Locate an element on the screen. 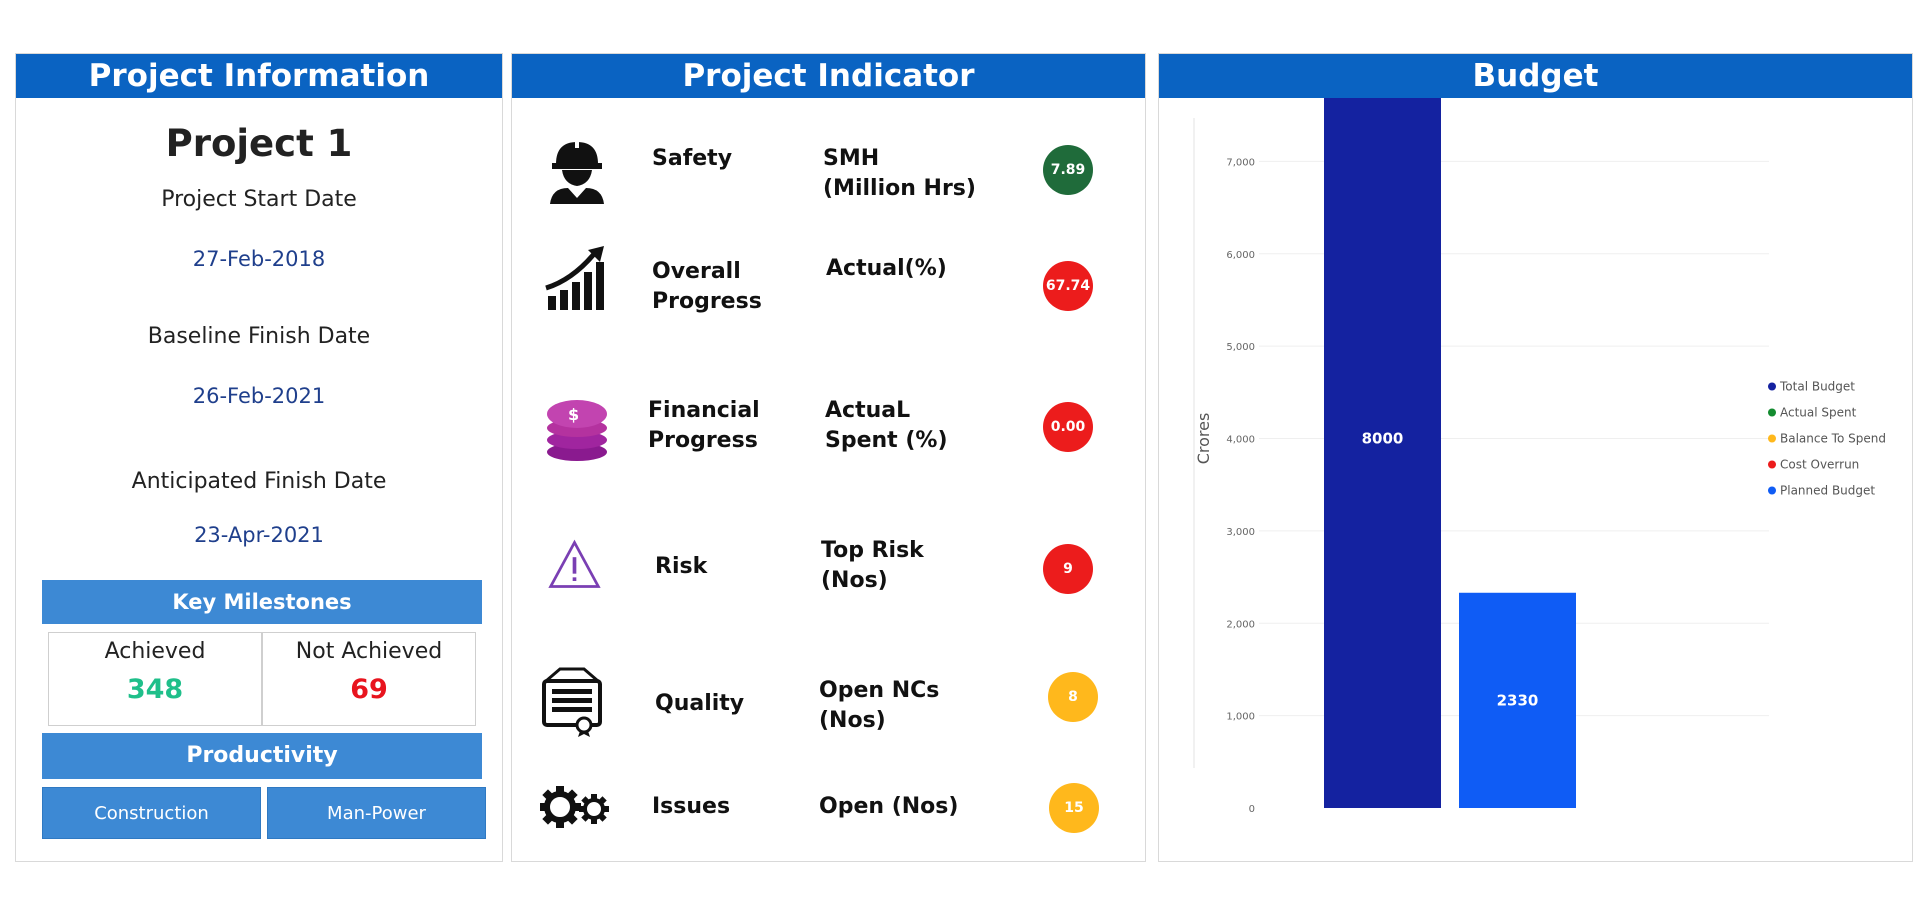 This screenshot has width=1925, height=918. overall-progress-metric-line1: Actual(%) is located at coordinates (886, 268).